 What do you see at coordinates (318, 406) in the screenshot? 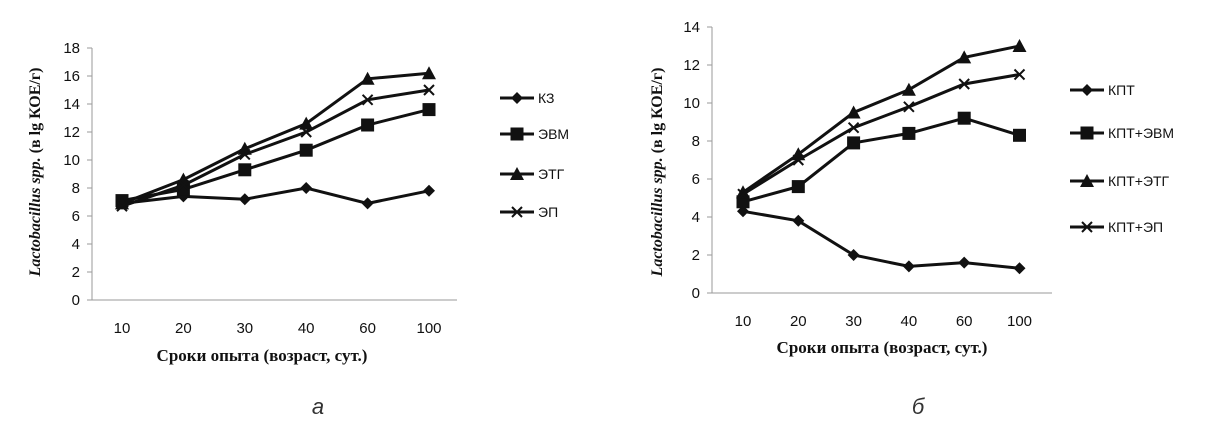
I see `panel-label: а` at bounding box center [318, 406].